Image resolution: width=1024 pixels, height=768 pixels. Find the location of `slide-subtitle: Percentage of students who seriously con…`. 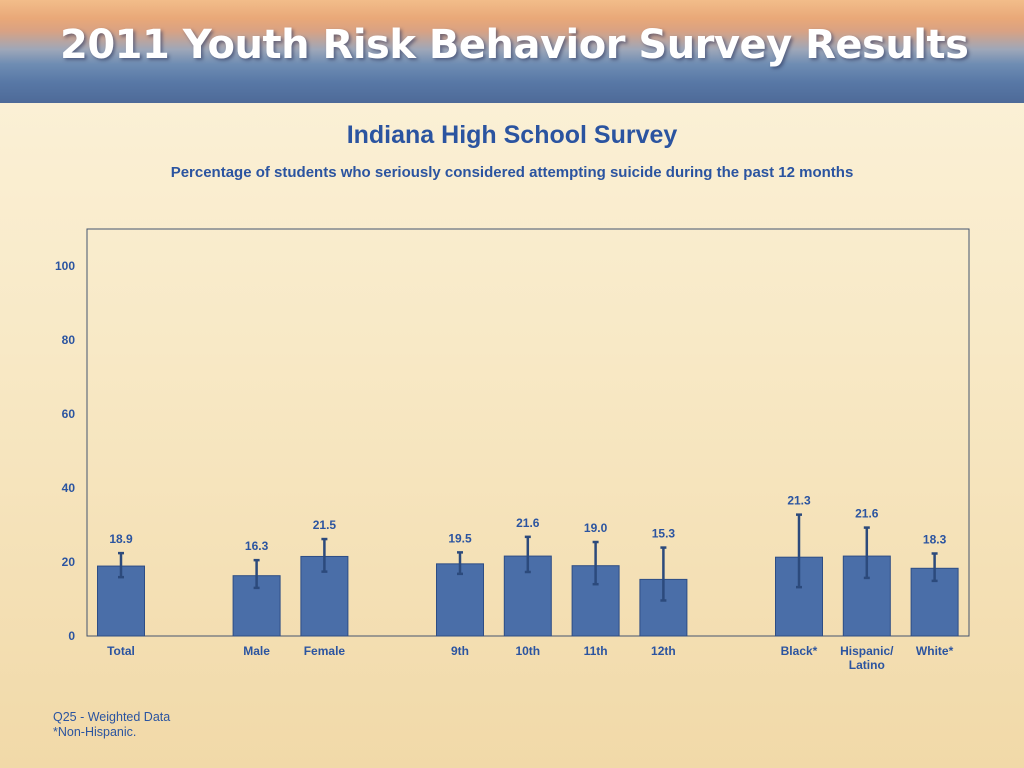

slide-subtitle: Percentage of students who seriously con… is located at coordinates (512, 172).